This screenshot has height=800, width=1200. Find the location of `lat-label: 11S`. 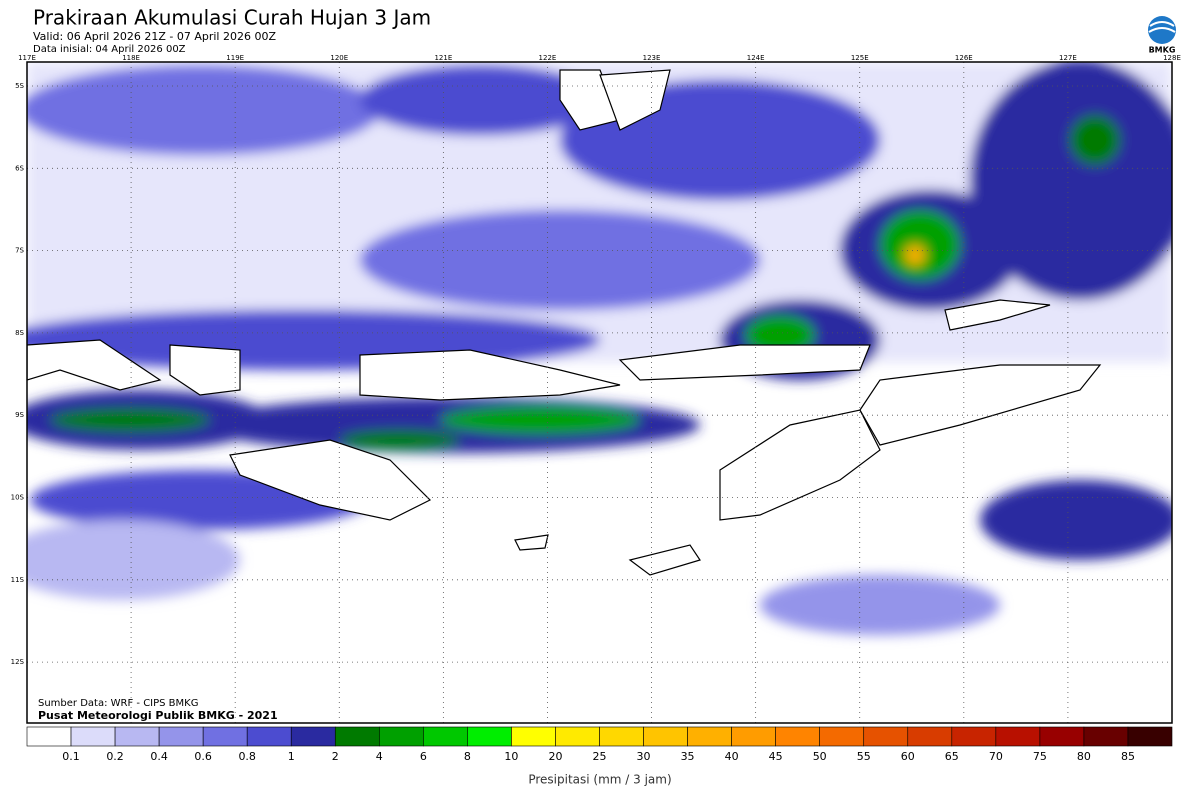

lat-label: 11S is located at coordinates (18, 580).